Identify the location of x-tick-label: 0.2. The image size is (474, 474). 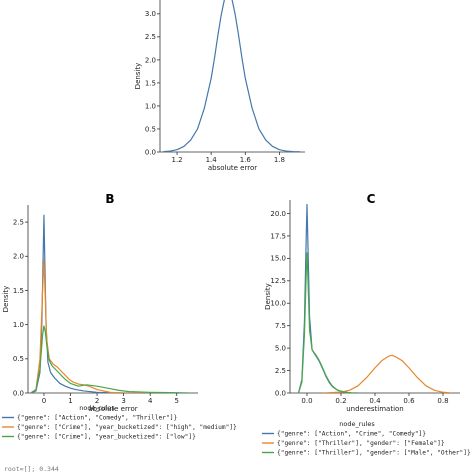
(340, 401).